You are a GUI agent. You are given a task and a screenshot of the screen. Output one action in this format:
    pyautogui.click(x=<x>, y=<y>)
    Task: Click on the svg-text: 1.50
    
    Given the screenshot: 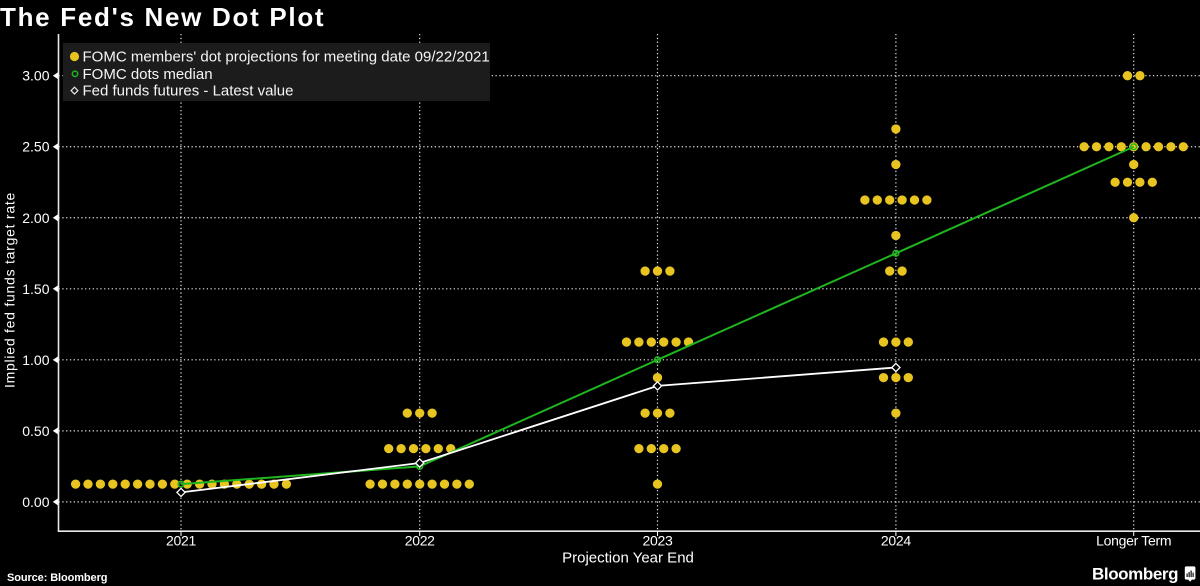 What is the action you would take?
    pyautogui.click(x=35, y=289)
    